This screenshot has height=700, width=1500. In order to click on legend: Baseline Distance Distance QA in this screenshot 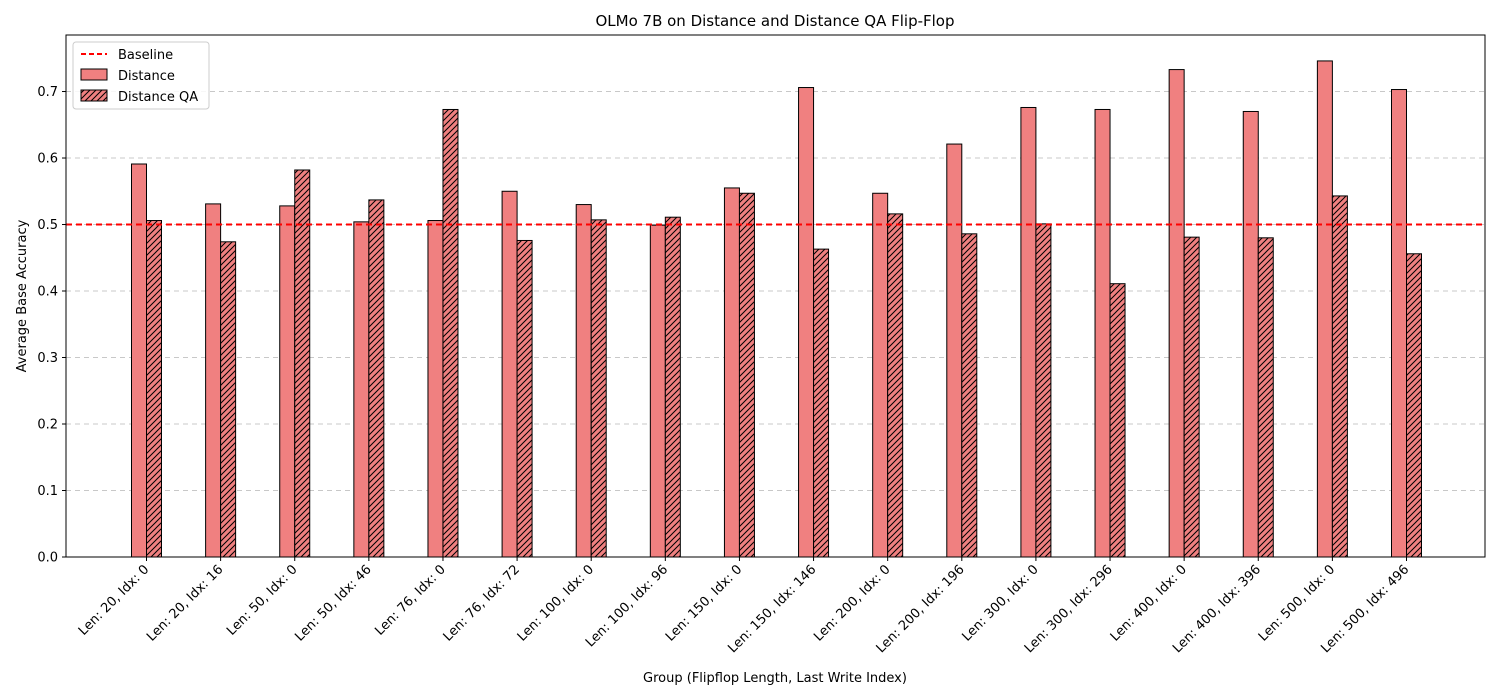, I will do `click(141, 75)`.